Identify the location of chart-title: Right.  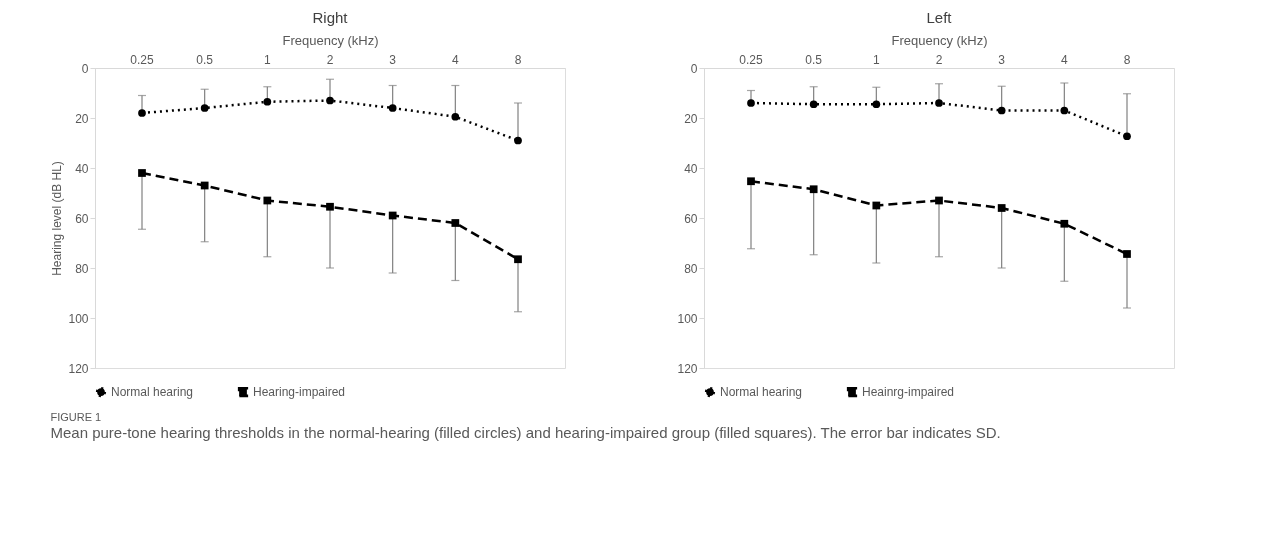
(330, 17).